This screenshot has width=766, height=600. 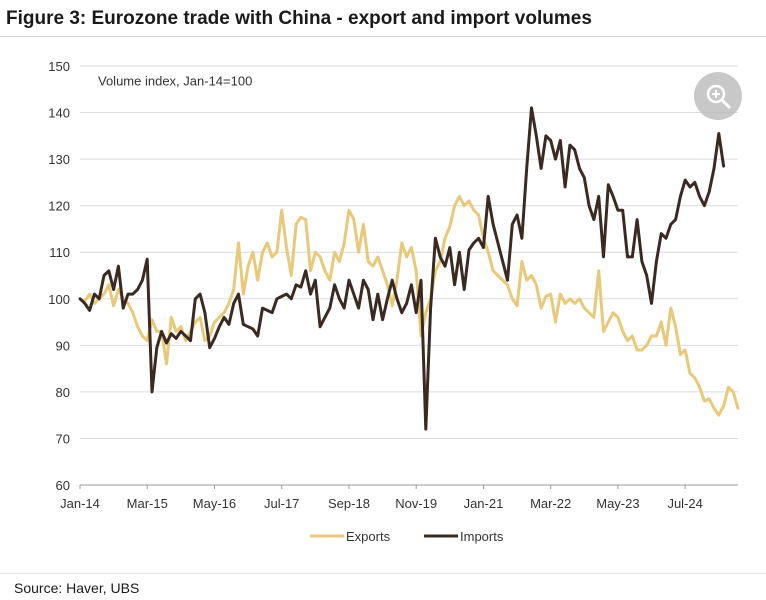 I want to click on source-divider, so click(x=383, y=573).